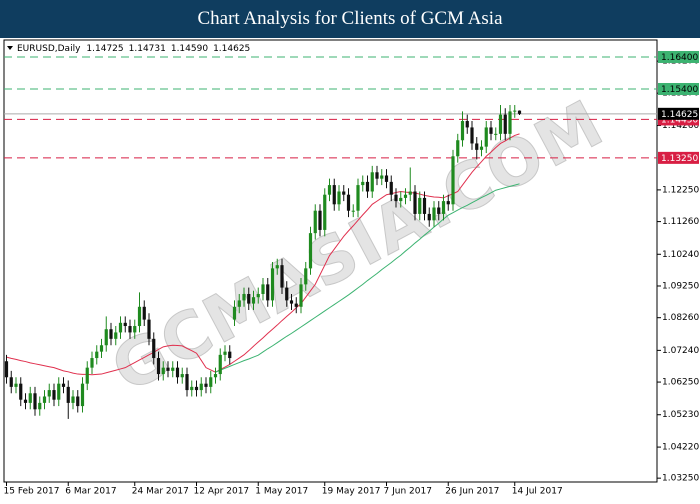 Image resolution: width=700 pixels, height=504 pixels. I want to click on y-tick-label: 1.12250, so click(680, 190).